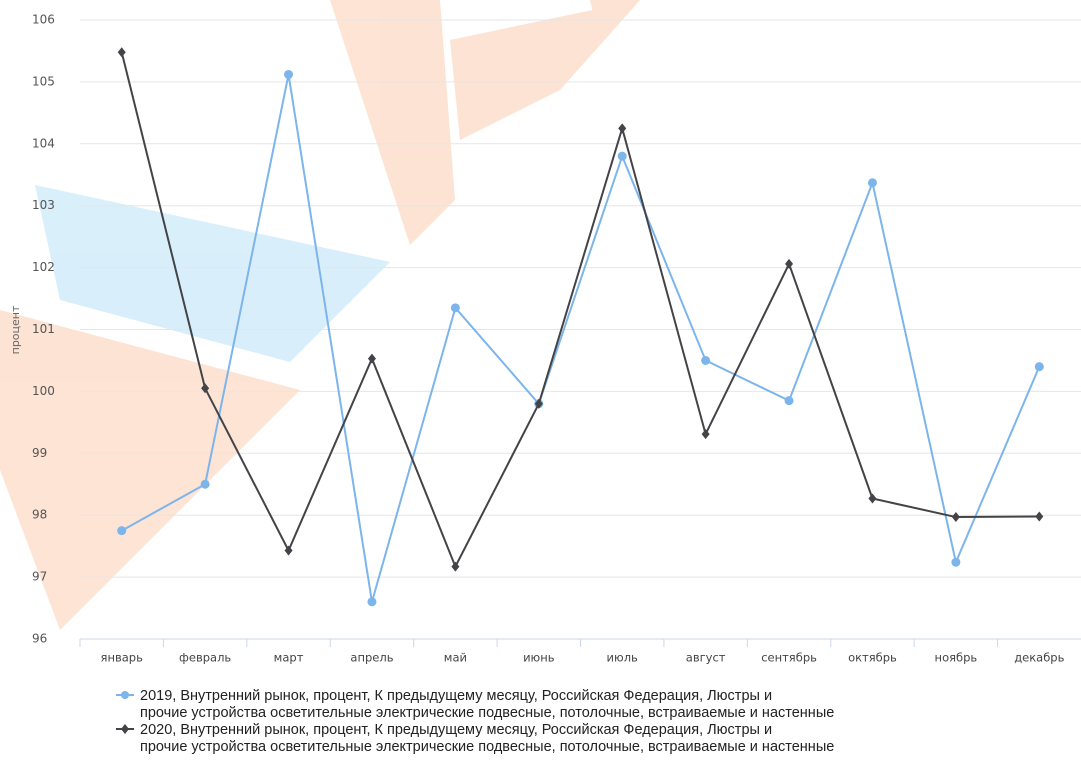  I want to click on y-axis-label: процент, so click(15, 329).